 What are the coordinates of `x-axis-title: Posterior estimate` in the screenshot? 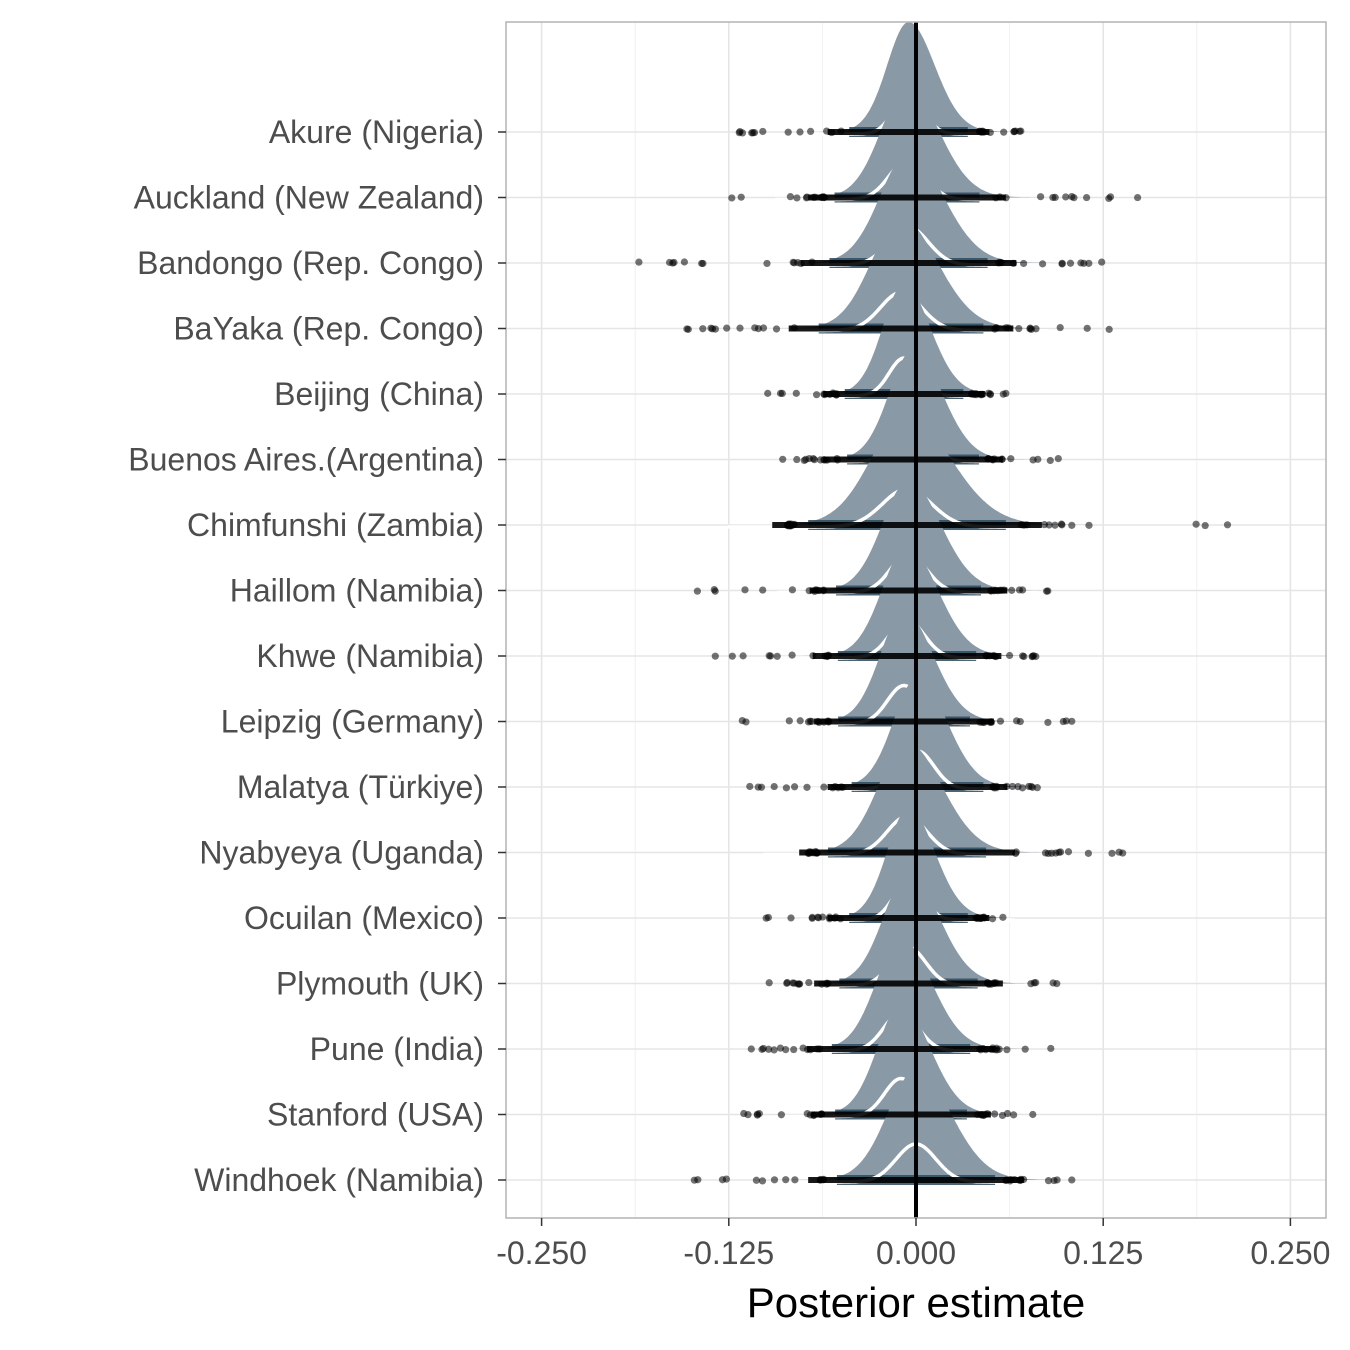 It's located at (916, 1302).